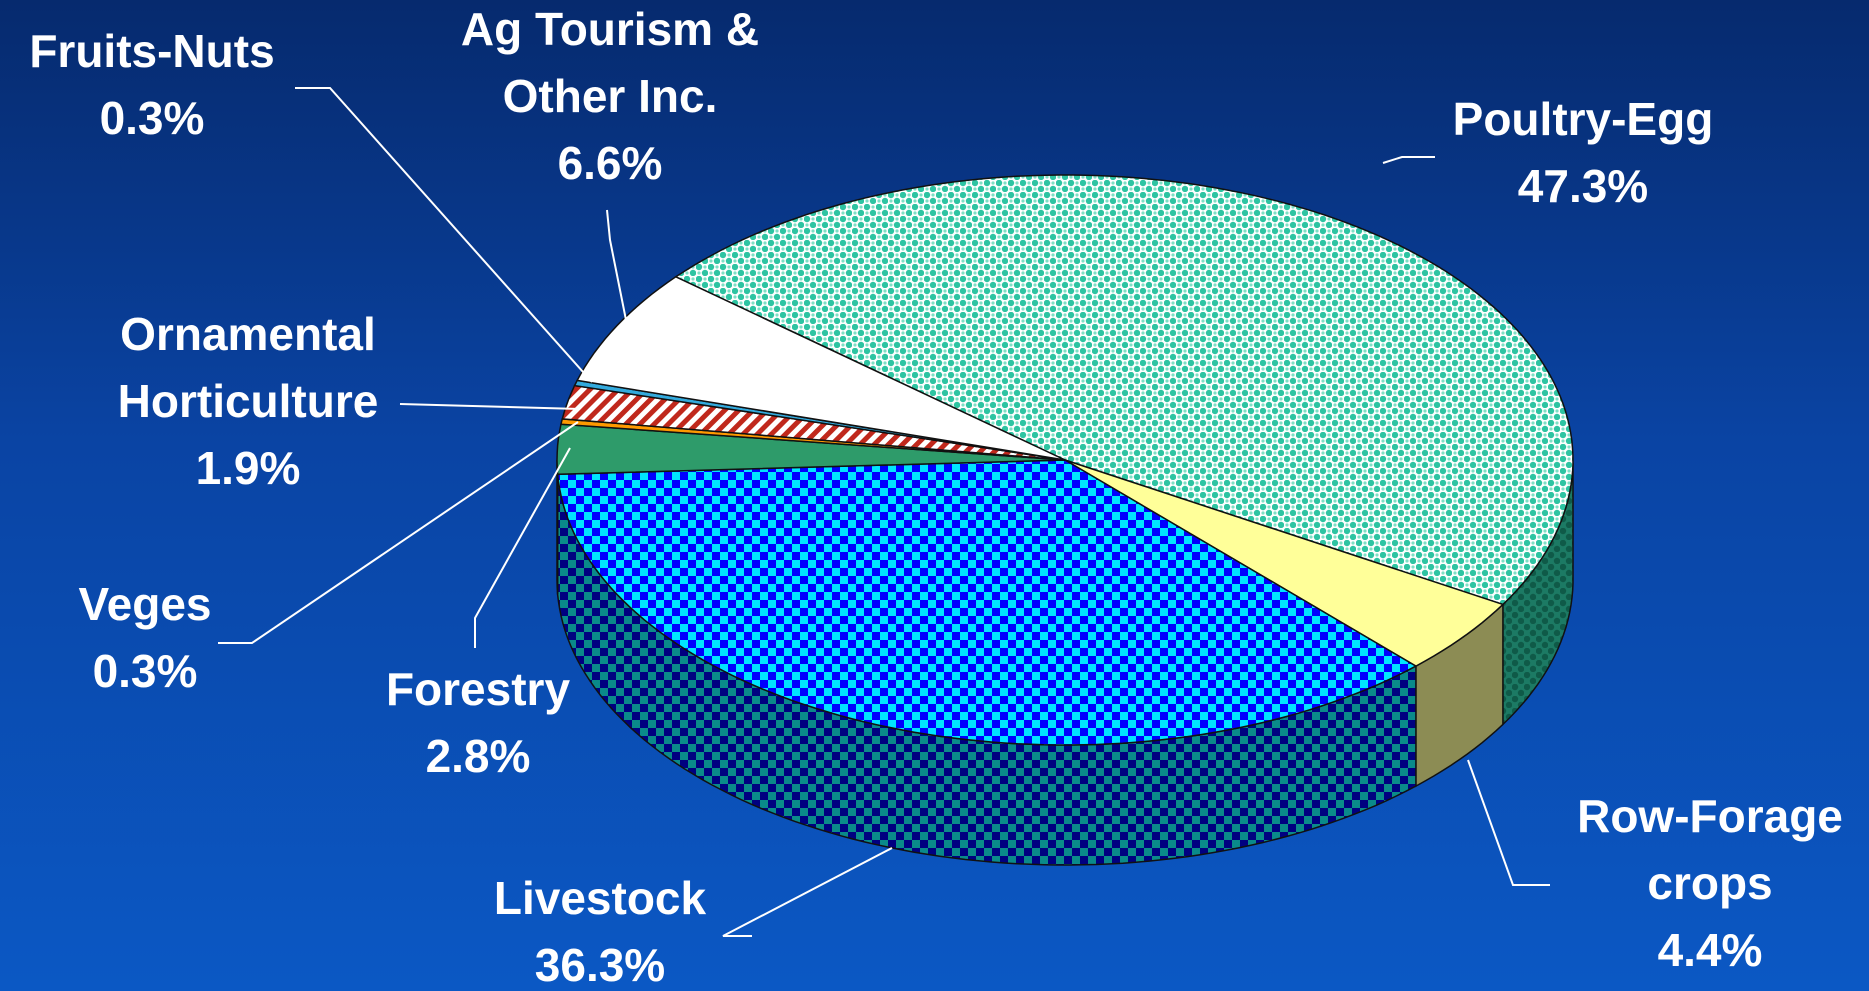 This screenshot has width=1869, height=991. What do you see at coordinates (1408, 160) in the screenshot?
I see `leader-line-poultry-egg` at bounding box center [1408, 160].